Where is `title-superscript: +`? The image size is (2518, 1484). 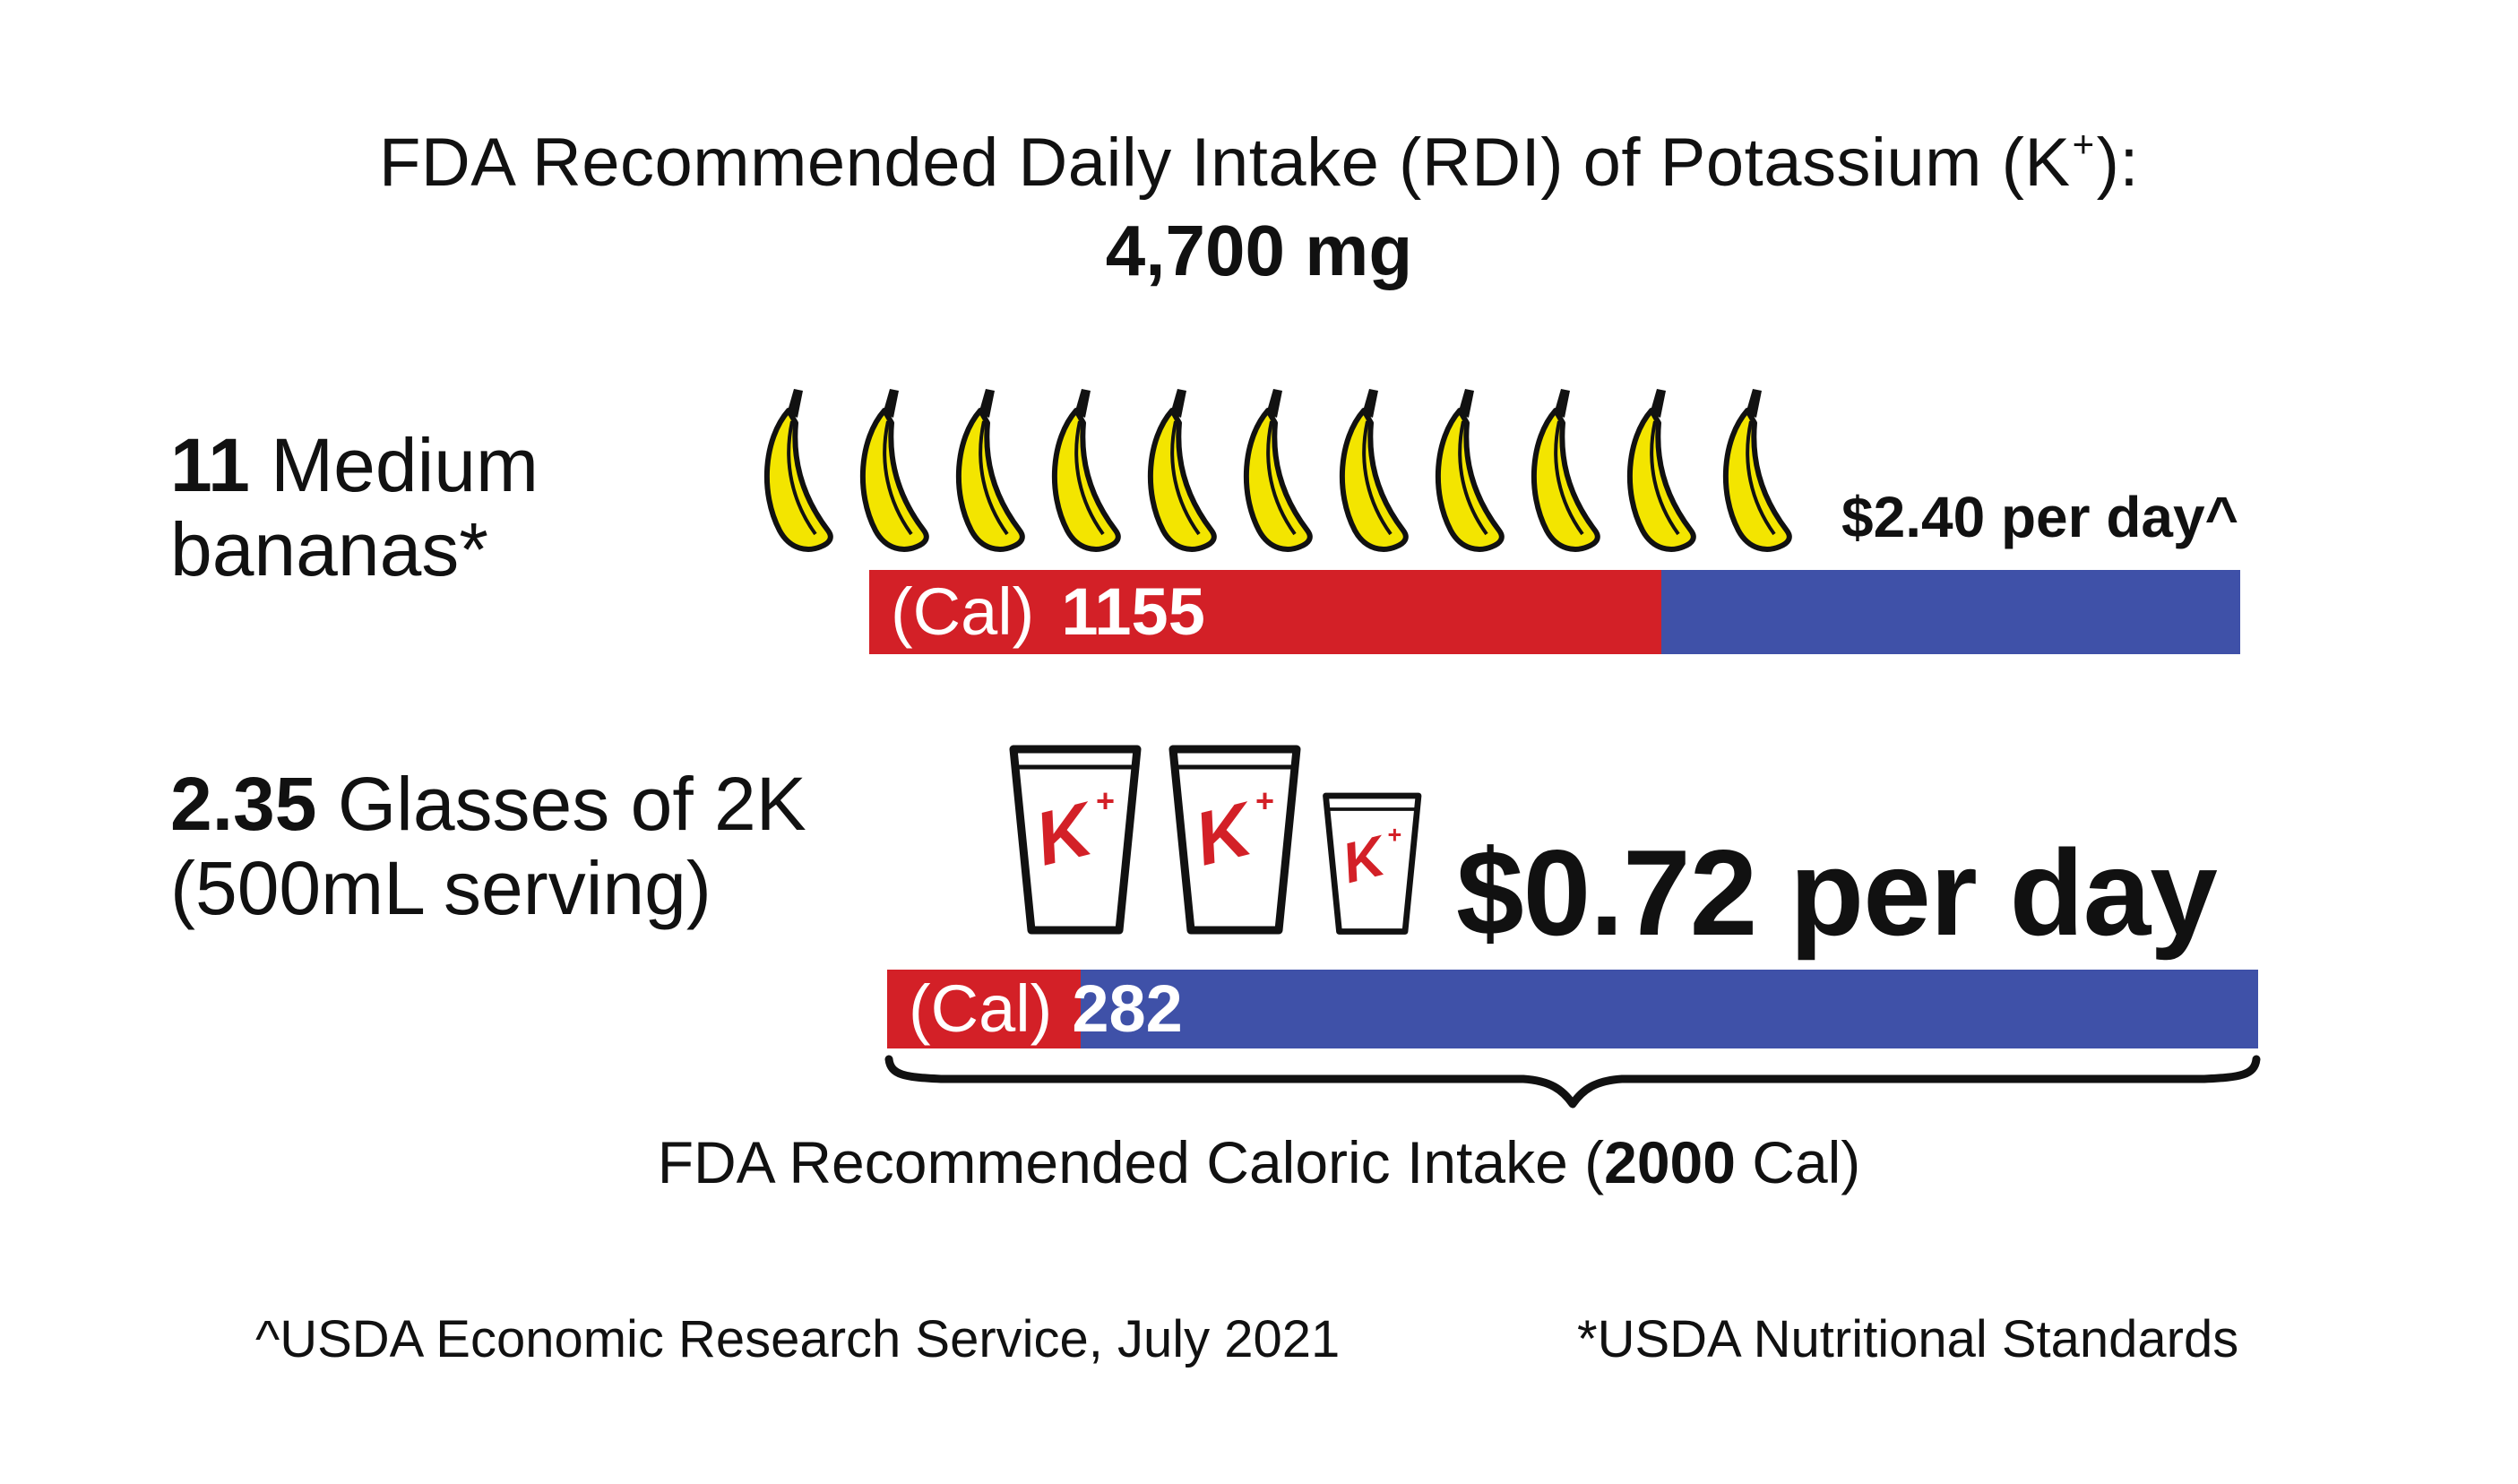 title-superscript: + is located at coordinates (2083, 144).